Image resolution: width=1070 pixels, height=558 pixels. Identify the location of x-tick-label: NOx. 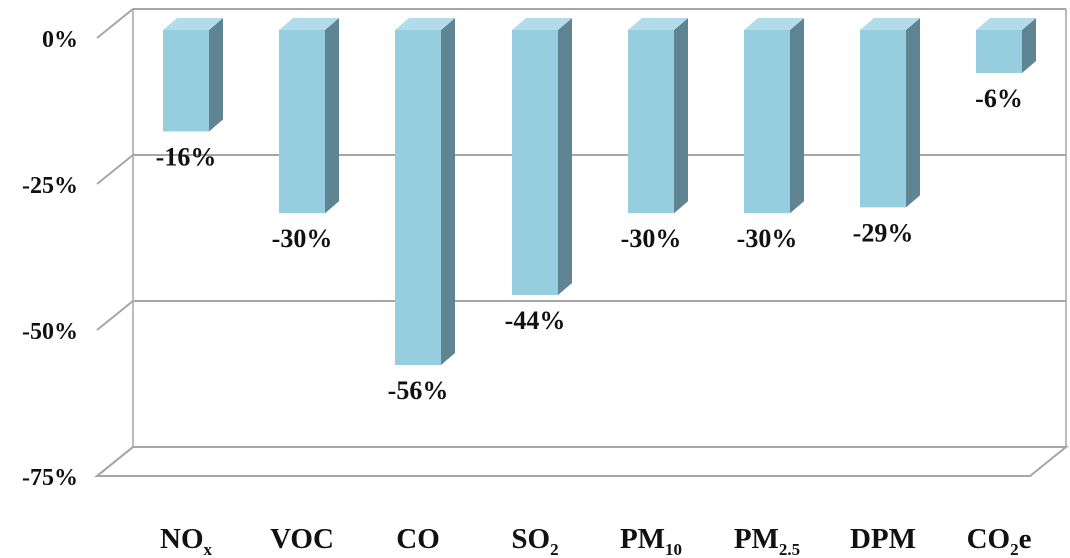
(186, 540).